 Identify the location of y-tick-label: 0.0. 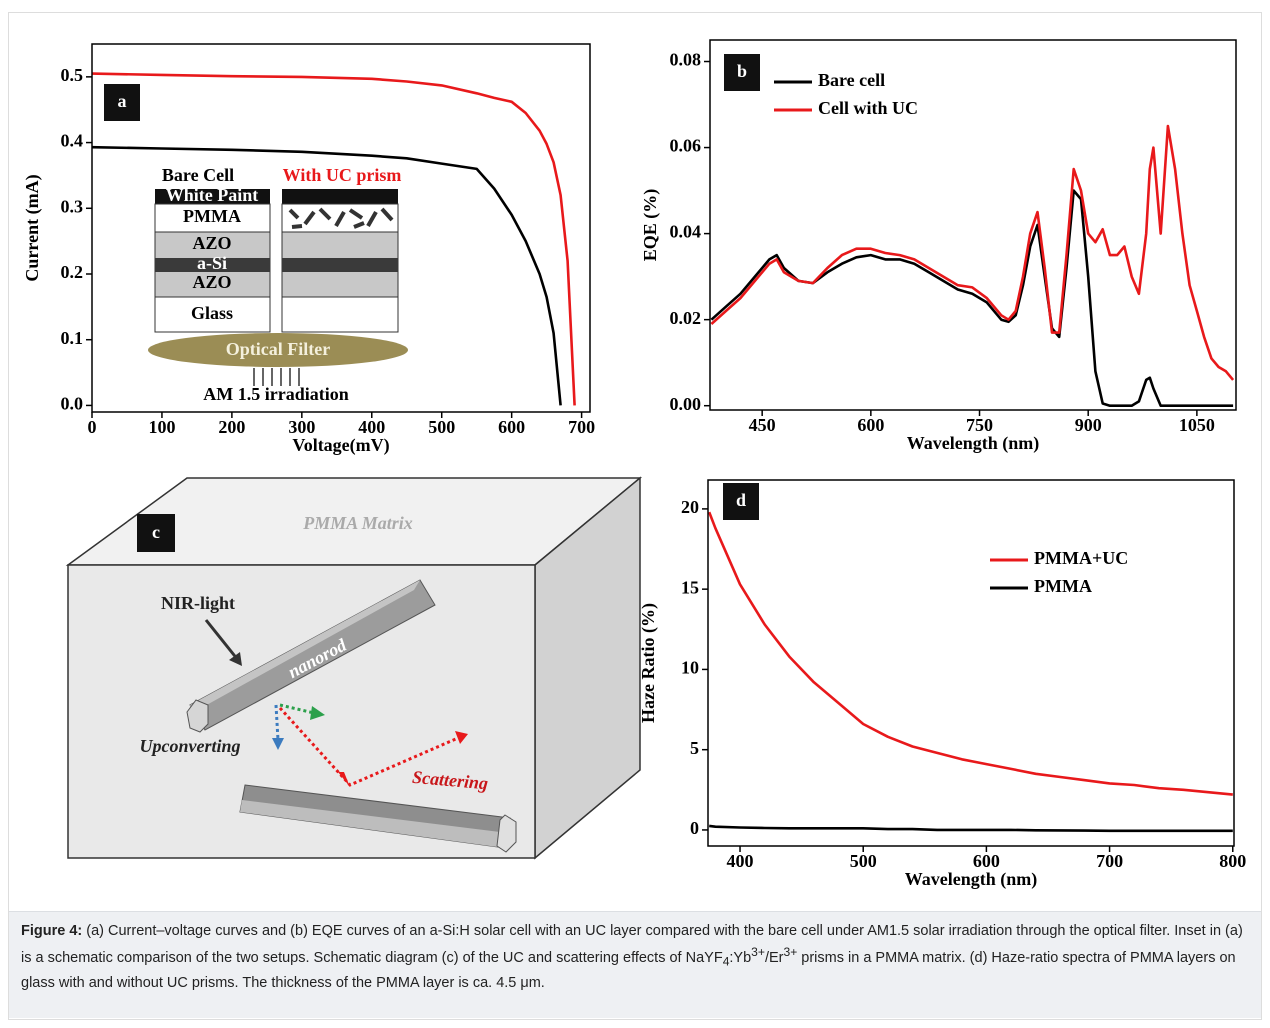
(72, 404).